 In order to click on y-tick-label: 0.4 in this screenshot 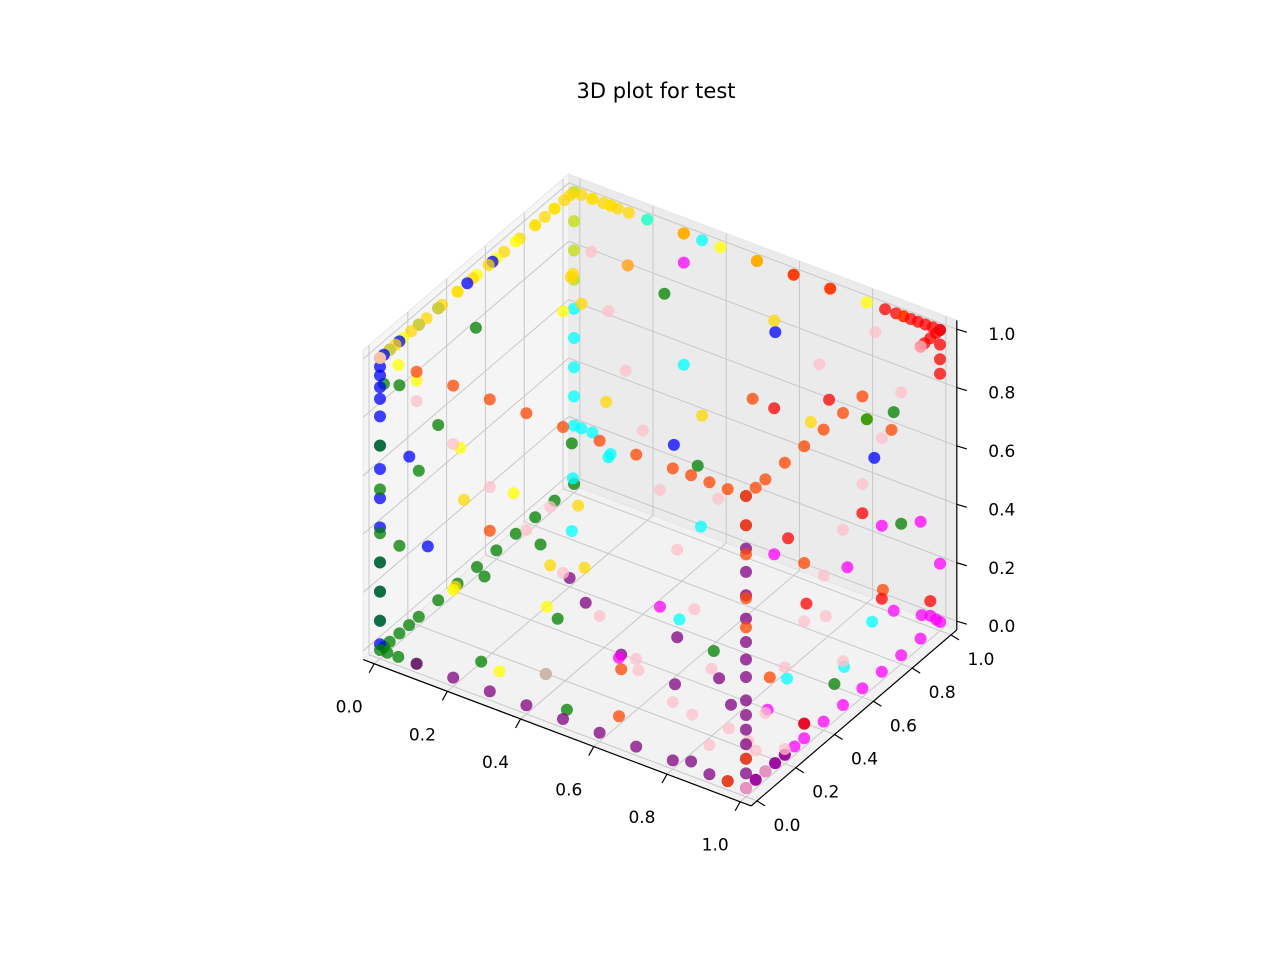, I will do `click(864, 760)`.